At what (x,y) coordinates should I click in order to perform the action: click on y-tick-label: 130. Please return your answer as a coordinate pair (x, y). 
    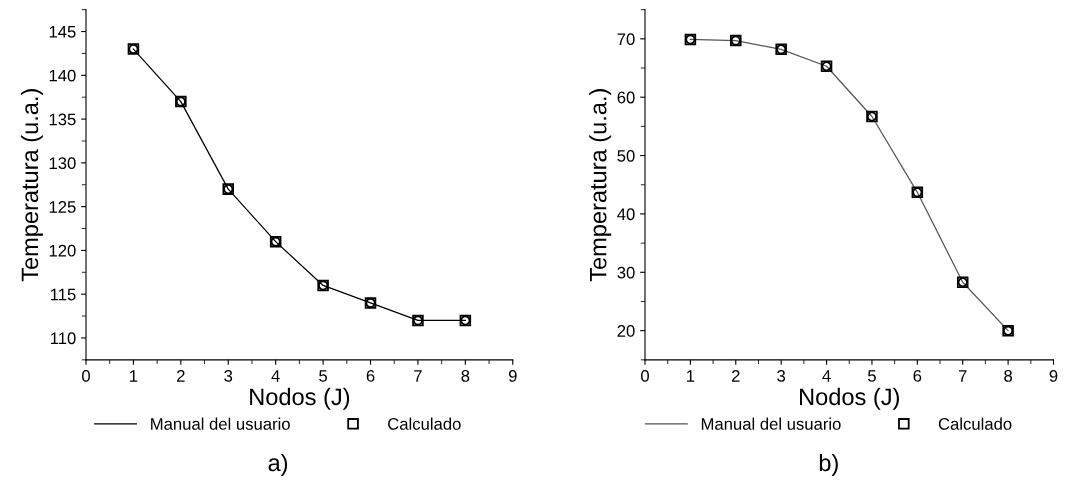
    Looking at the image, I should click on (62, 163).